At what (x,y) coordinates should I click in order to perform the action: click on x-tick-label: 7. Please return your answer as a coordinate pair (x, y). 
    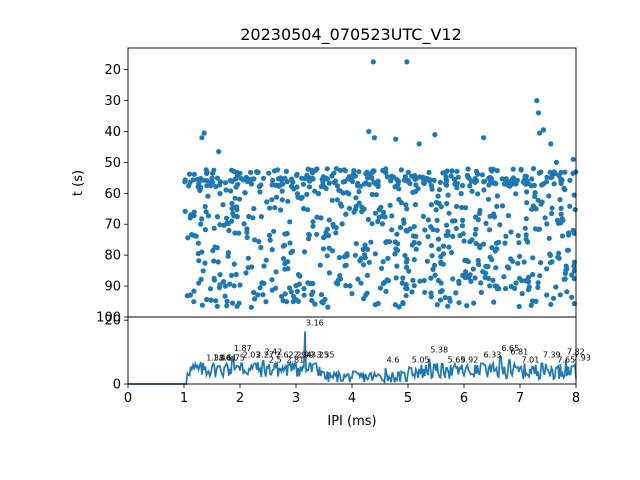
    Looking at the image, I should click on (520, 398).